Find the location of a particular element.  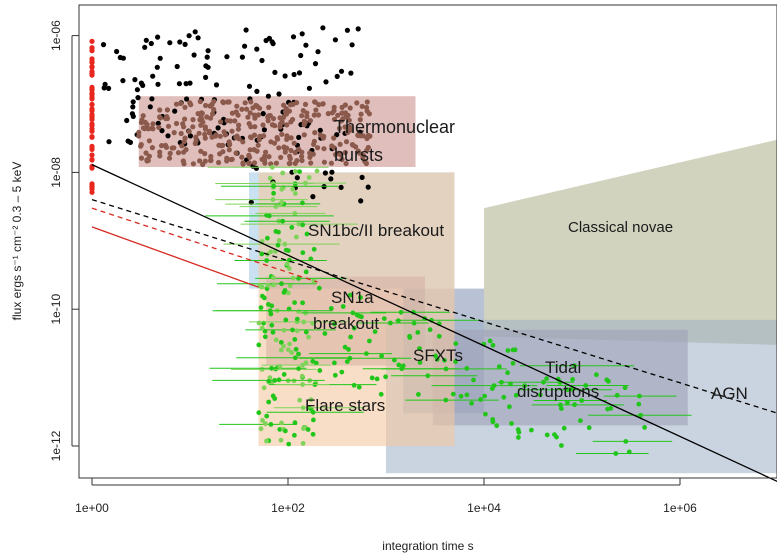

region-label-line: SFXTs is located at coordinates (438, 355).